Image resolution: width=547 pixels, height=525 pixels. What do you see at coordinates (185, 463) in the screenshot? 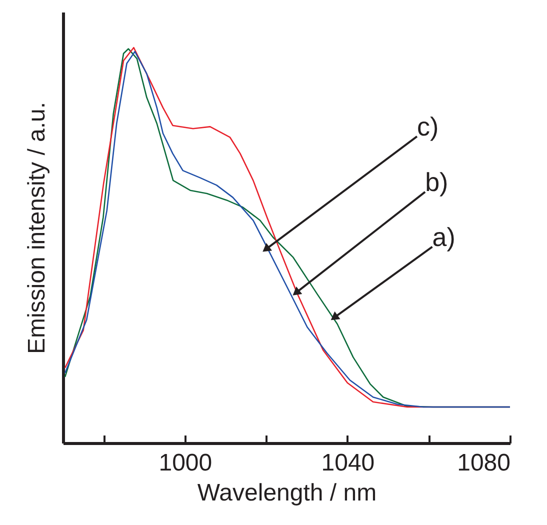
I see `x-tick-label: 1000` at bounding box center [185, 463].